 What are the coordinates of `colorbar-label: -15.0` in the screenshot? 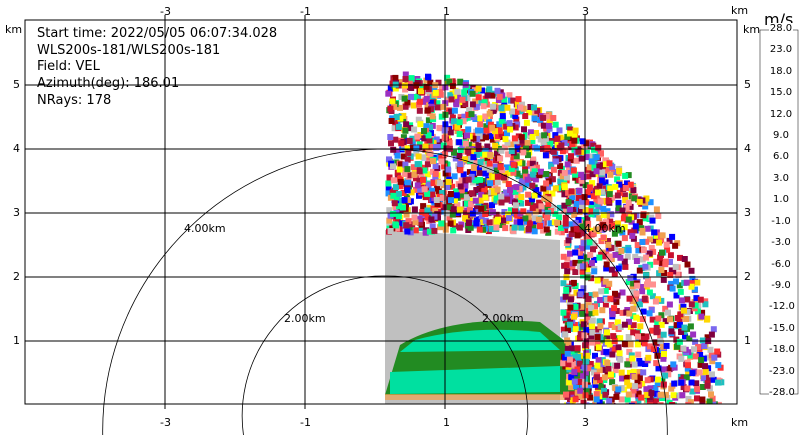 It's located at (782, 328).